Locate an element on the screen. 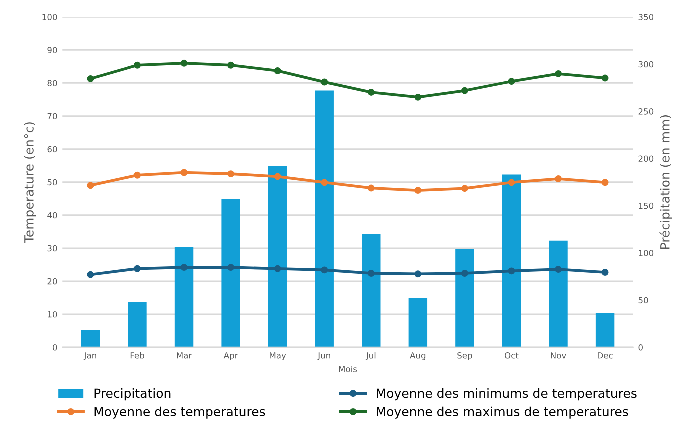 The width and height of the screenshot is (696, 429). y-axis-title: Temperature (en°c) is located at coordinates (30, 183).